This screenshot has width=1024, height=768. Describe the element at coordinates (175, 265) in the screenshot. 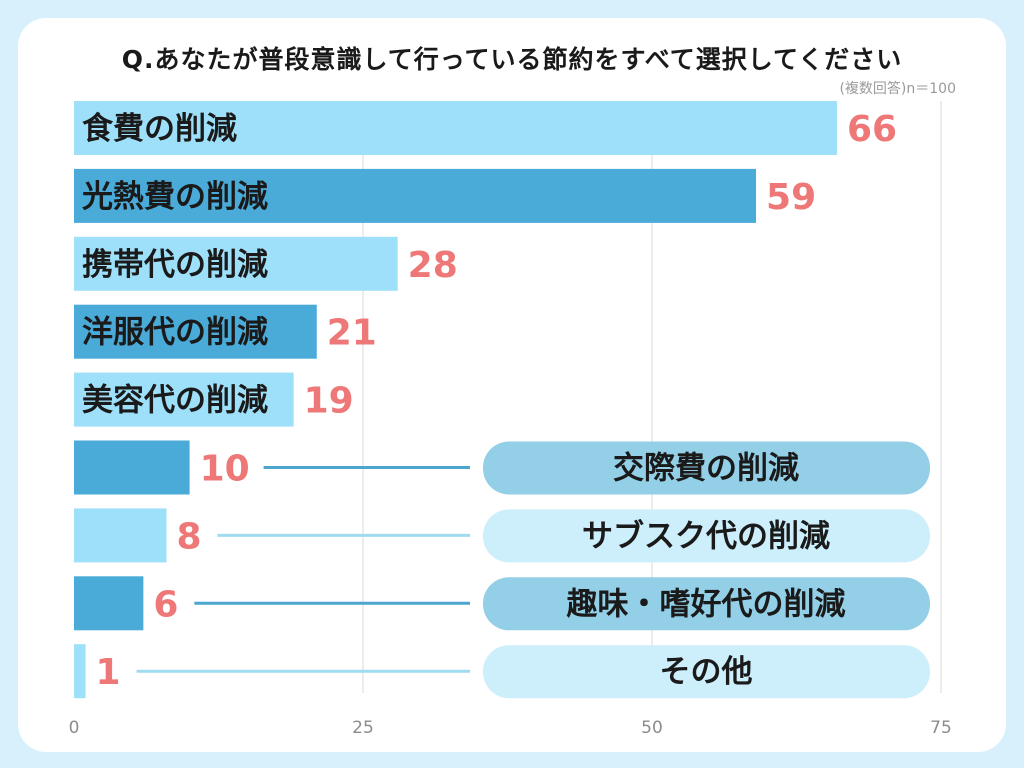

I see `category-label: 携帯代の削減` at that location.